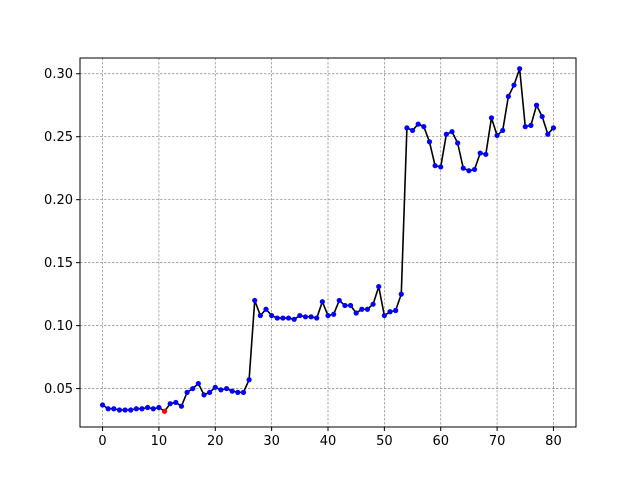 The height and width of the screenshot is (480, 640). Describe the element at coordinates (440, 441) in the screenshot. I see `x-tick-label-6: 60` at that location.